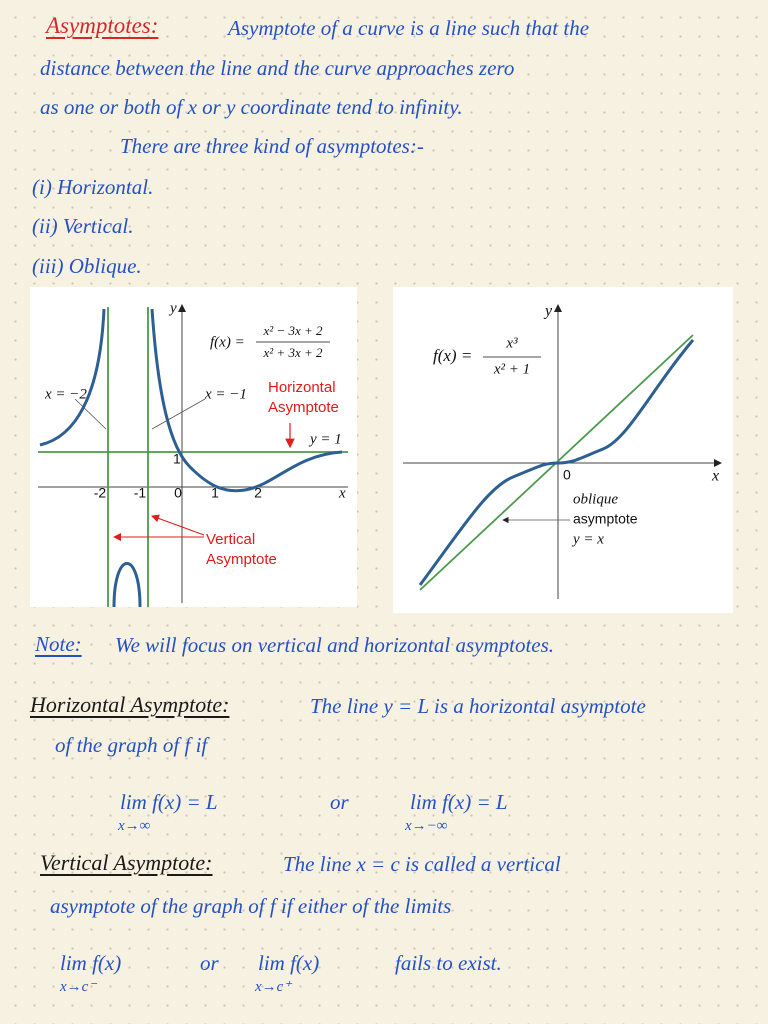  Describe the element at coordinates (215, 493) in the screenshot. I see `x-tick-label: 1` at that location.